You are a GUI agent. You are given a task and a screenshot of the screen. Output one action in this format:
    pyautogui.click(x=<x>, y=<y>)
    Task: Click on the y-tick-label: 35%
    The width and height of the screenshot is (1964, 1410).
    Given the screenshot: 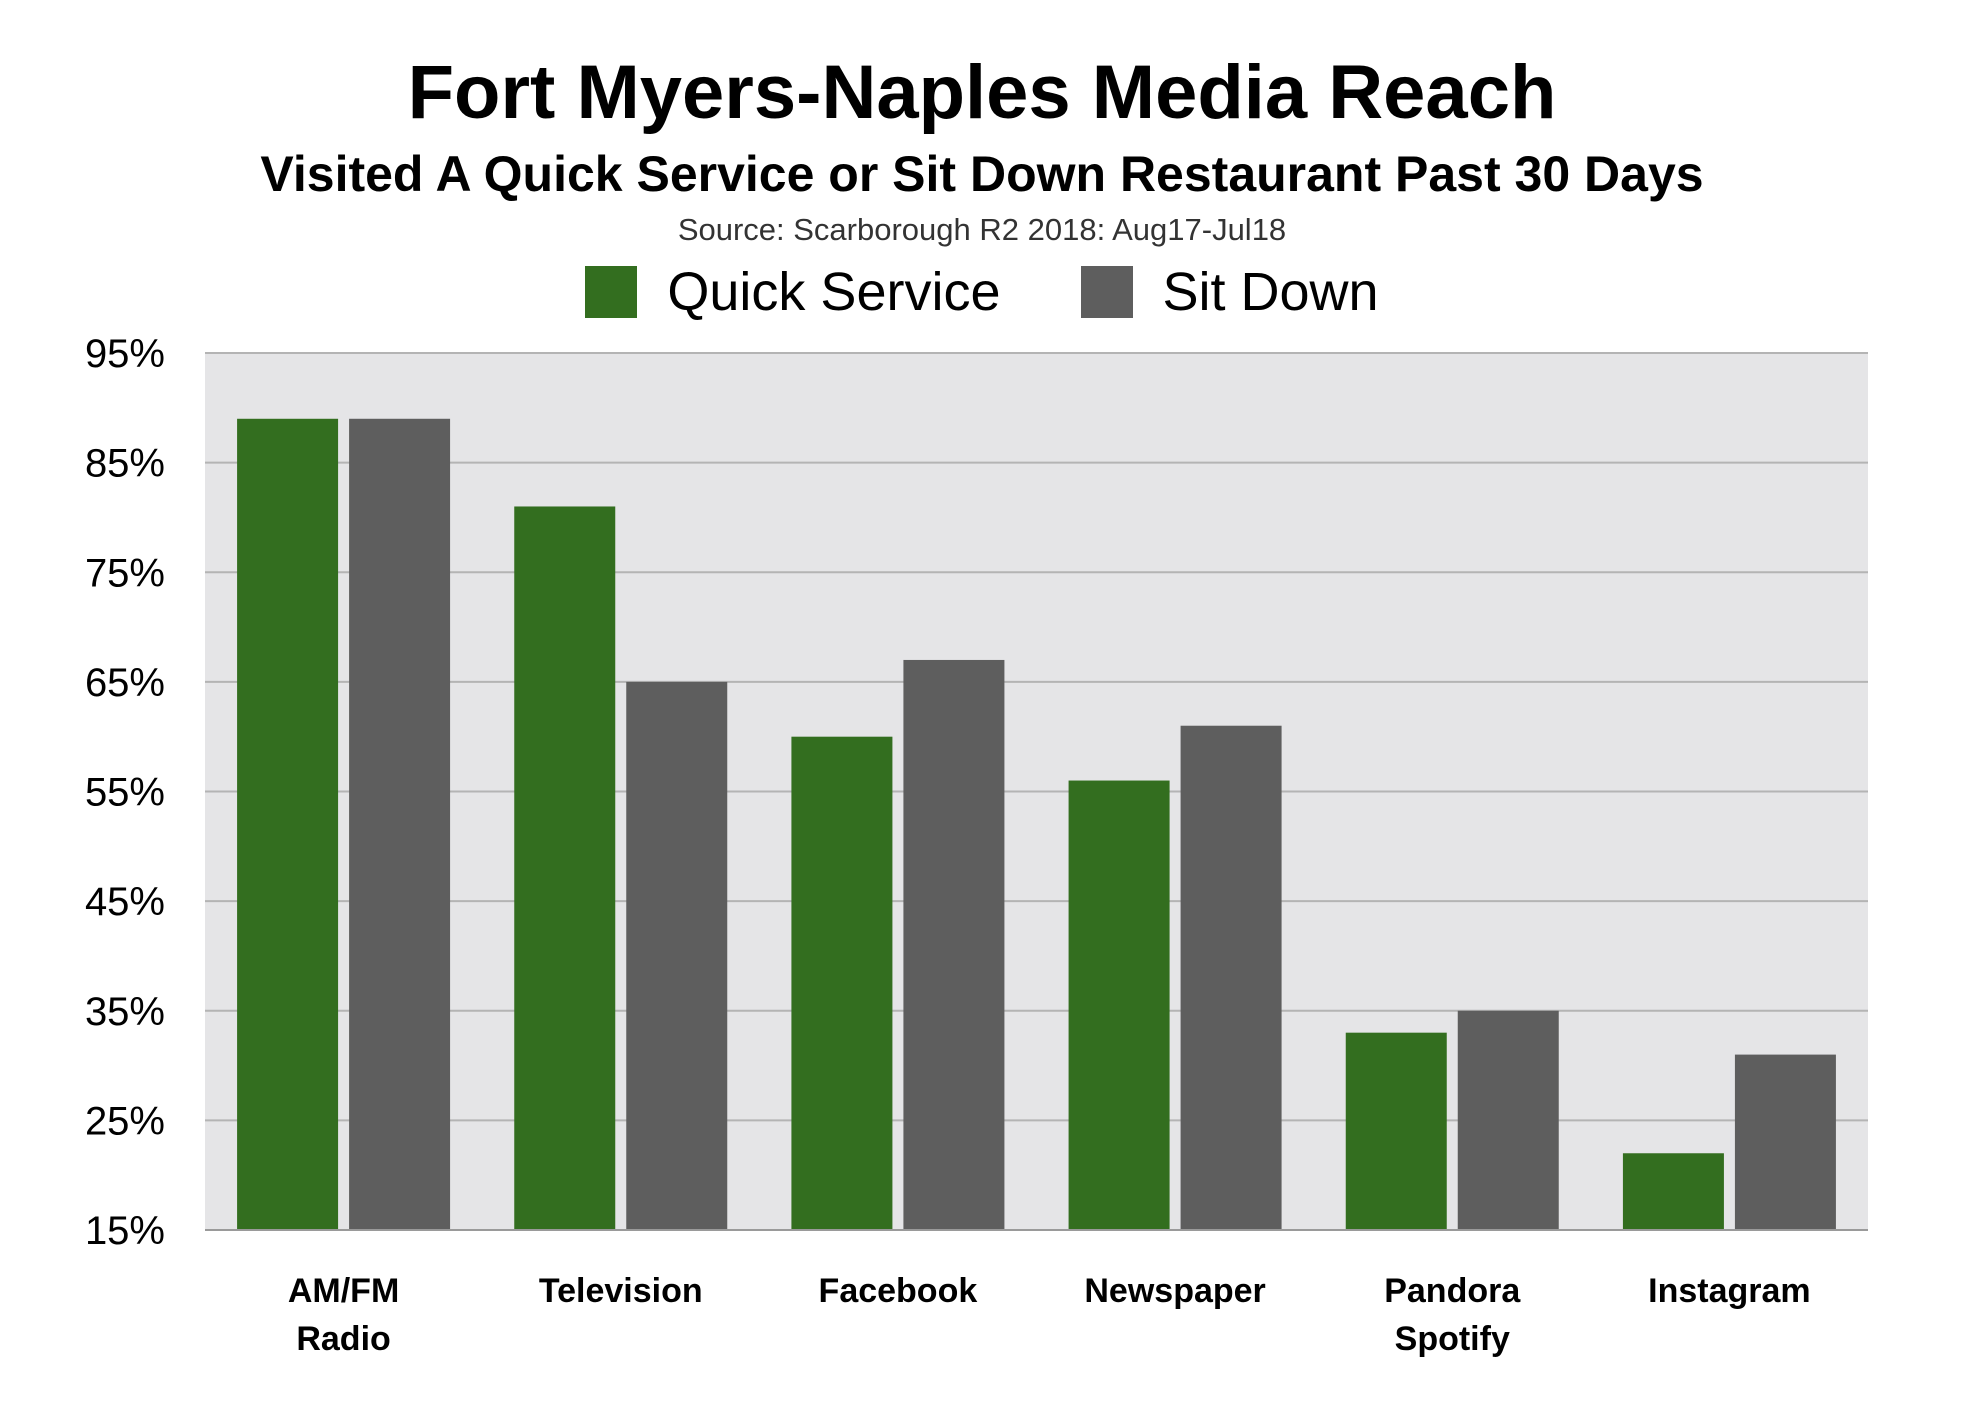 What is the action you would take?
    pyautogui.click(x=125, y=1012)
    